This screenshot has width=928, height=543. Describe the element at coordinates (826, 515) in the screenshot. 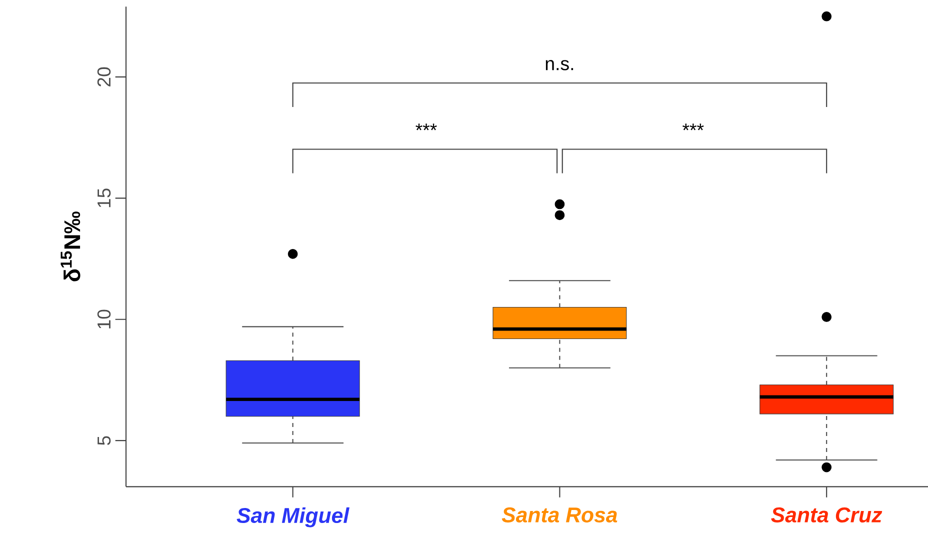

I see `x-tick-label: Santa Cruz` at that location.